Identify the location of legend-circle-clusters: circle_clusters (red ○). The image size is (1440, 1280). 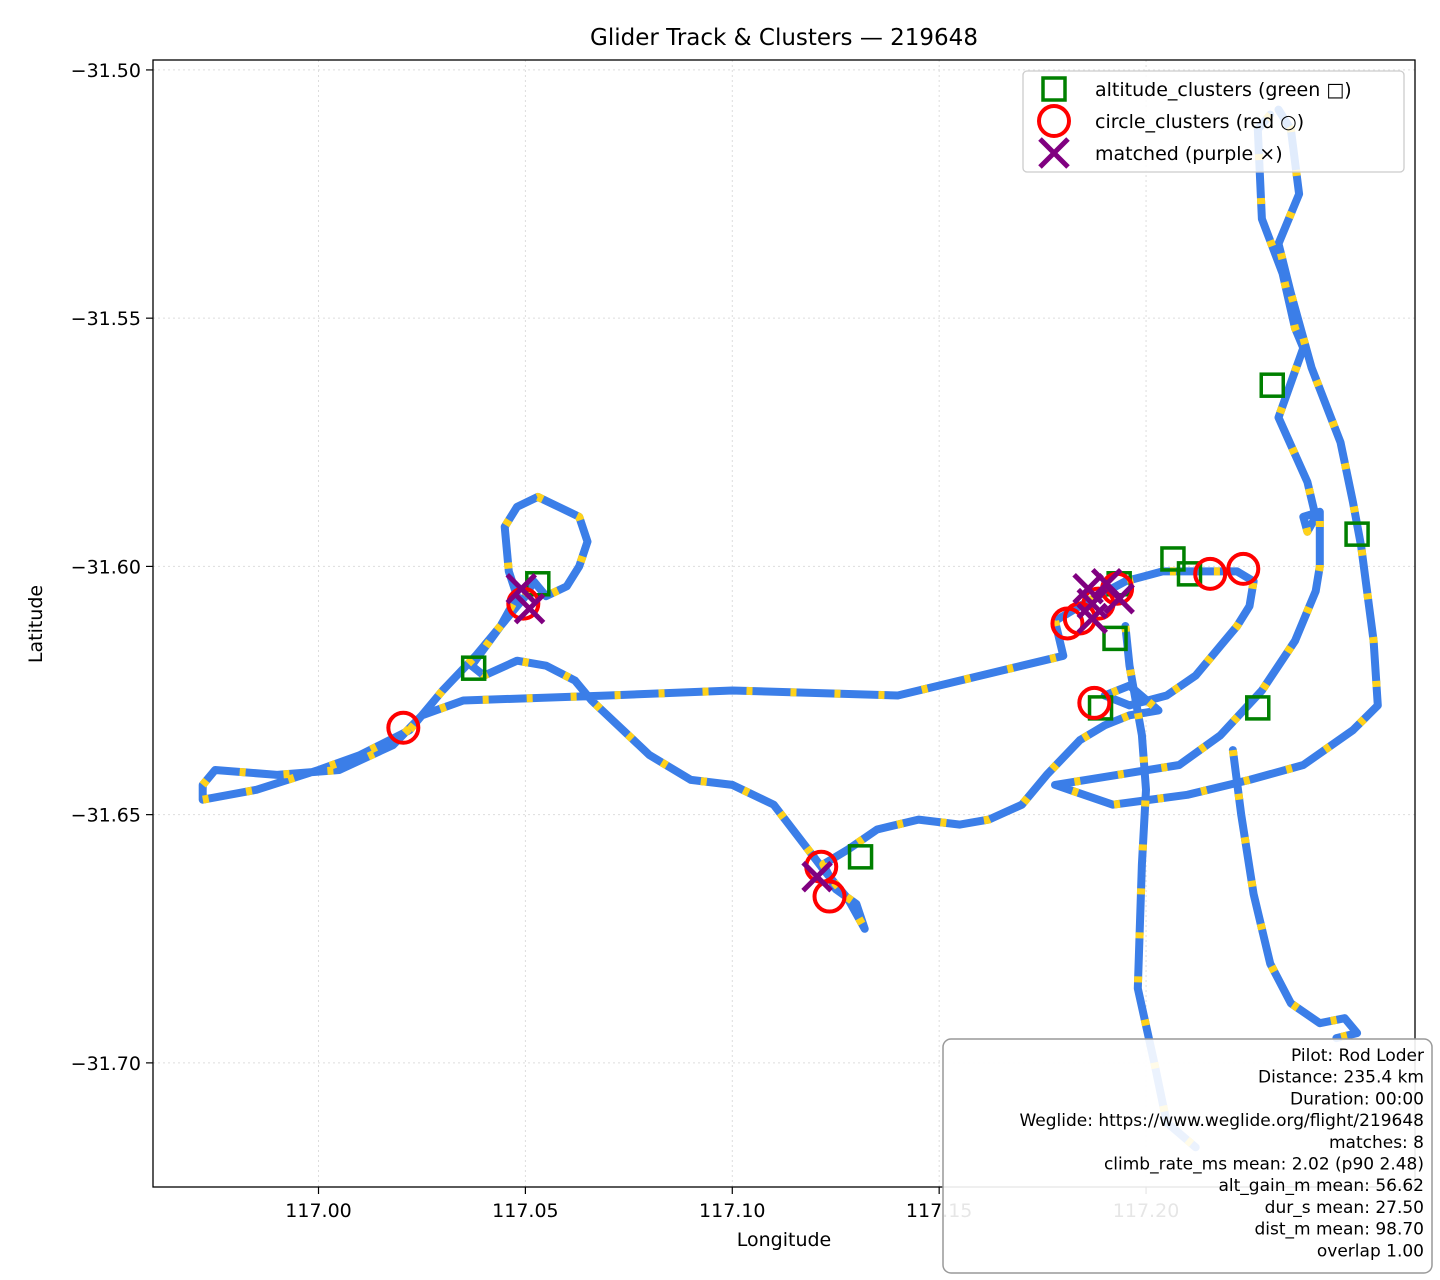
(1170, 121).